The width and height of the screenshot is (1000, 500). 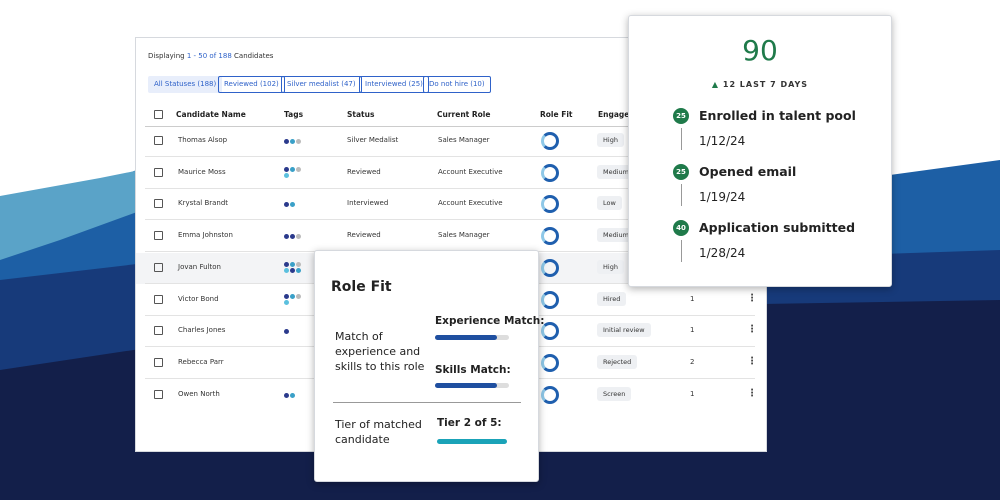 What do you see at coordinates (466, 337) in the screenshot?
I see `experience-bar` at bounding box center [466, 337].